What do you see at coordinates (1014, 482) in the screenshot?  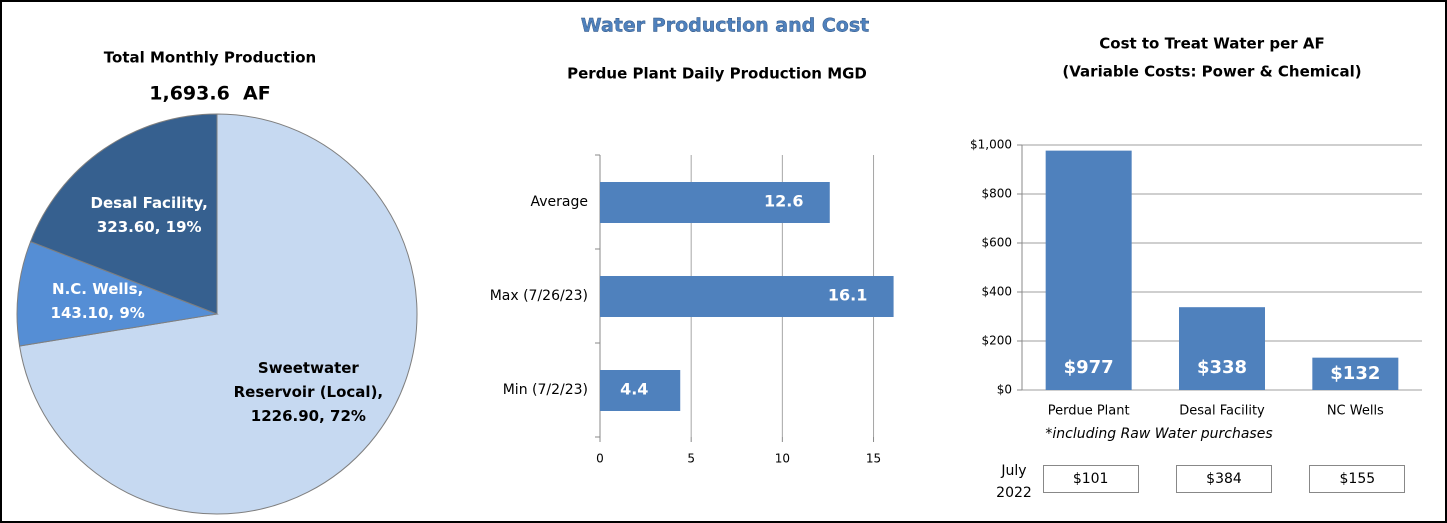 I see `comparison-label: July 2022` at bounding box center [1014, 482].